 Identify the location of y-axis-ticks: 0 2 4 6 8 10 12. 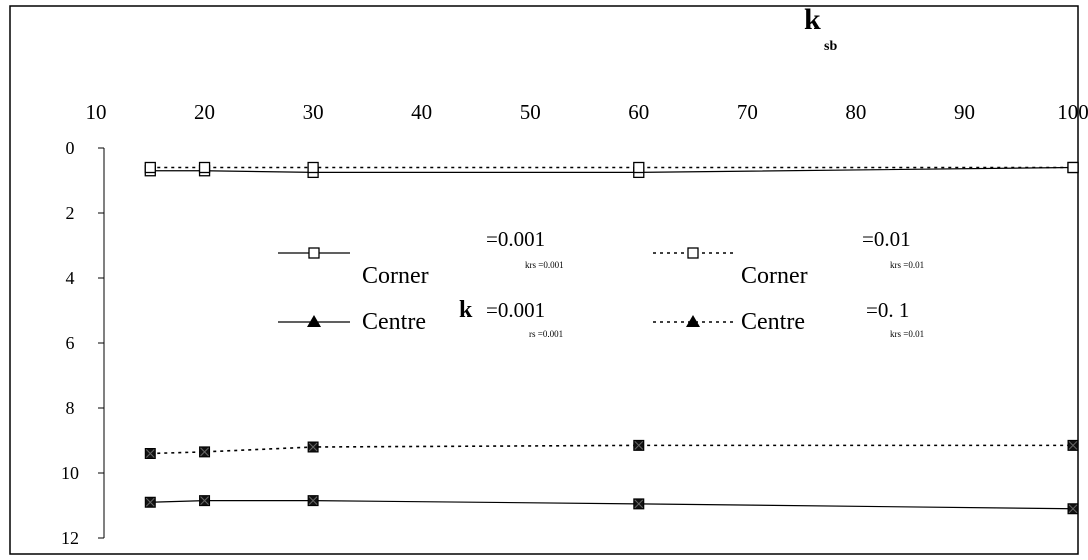
(82, 343).